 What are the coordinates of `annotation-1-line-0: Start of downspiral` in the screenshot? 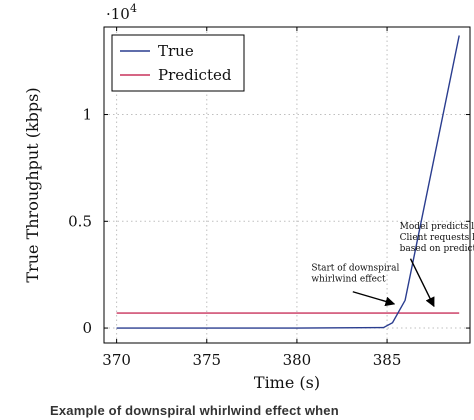 It's located at (355, 268).